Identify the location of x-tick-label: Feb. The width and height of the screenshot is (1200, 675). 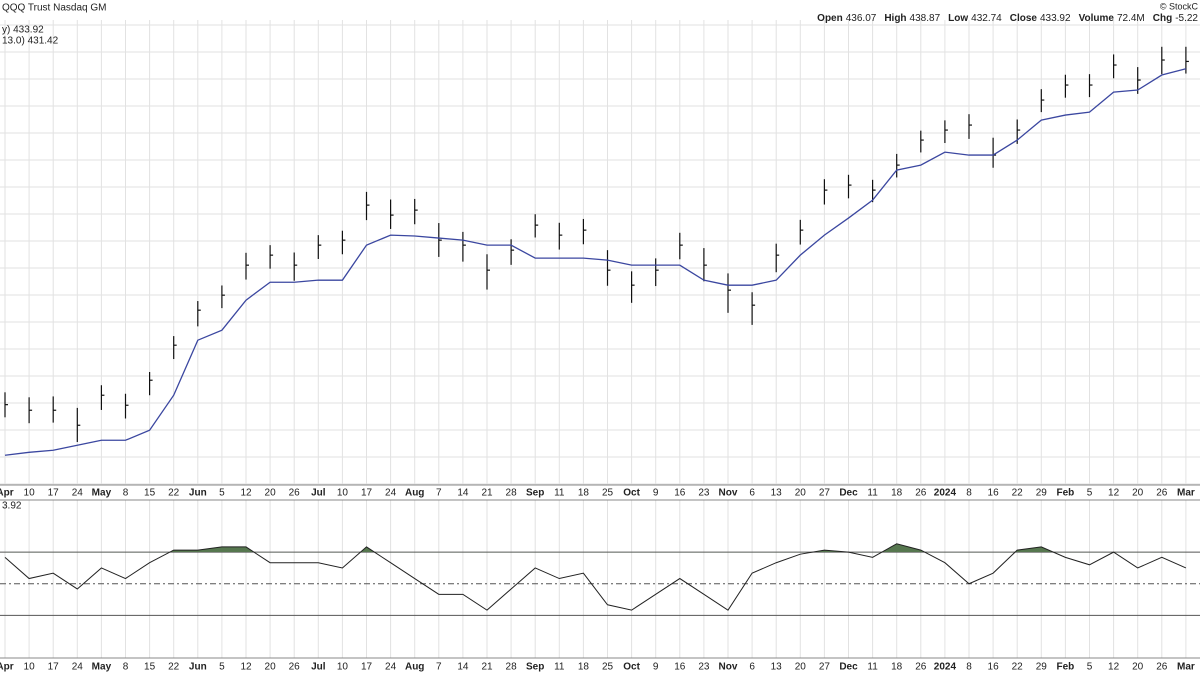
(1066, 493).